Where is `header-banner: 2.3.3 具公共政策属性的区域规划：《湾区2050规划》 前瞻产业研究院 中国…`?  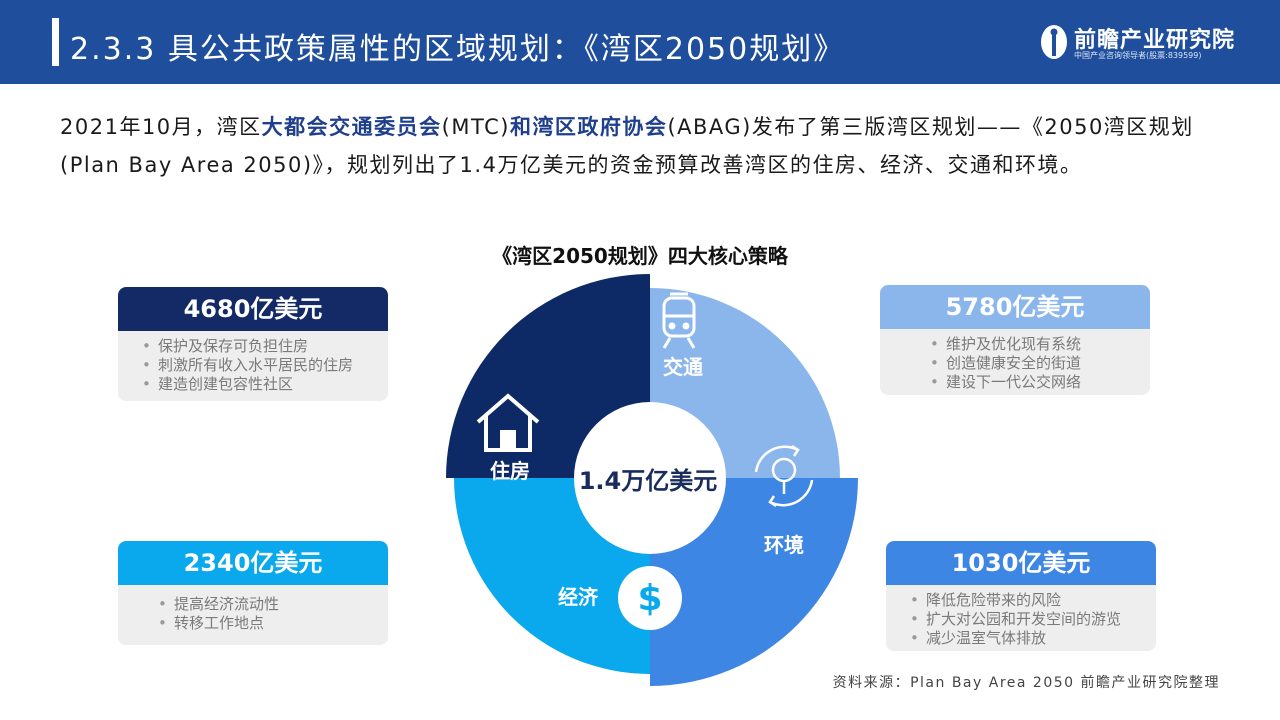 header-banner: 2.3.3 具公共政策属性的区域规划：《湾区2050规划》 前瞻产业研究院 中国… is located at coordinates (640, 42).